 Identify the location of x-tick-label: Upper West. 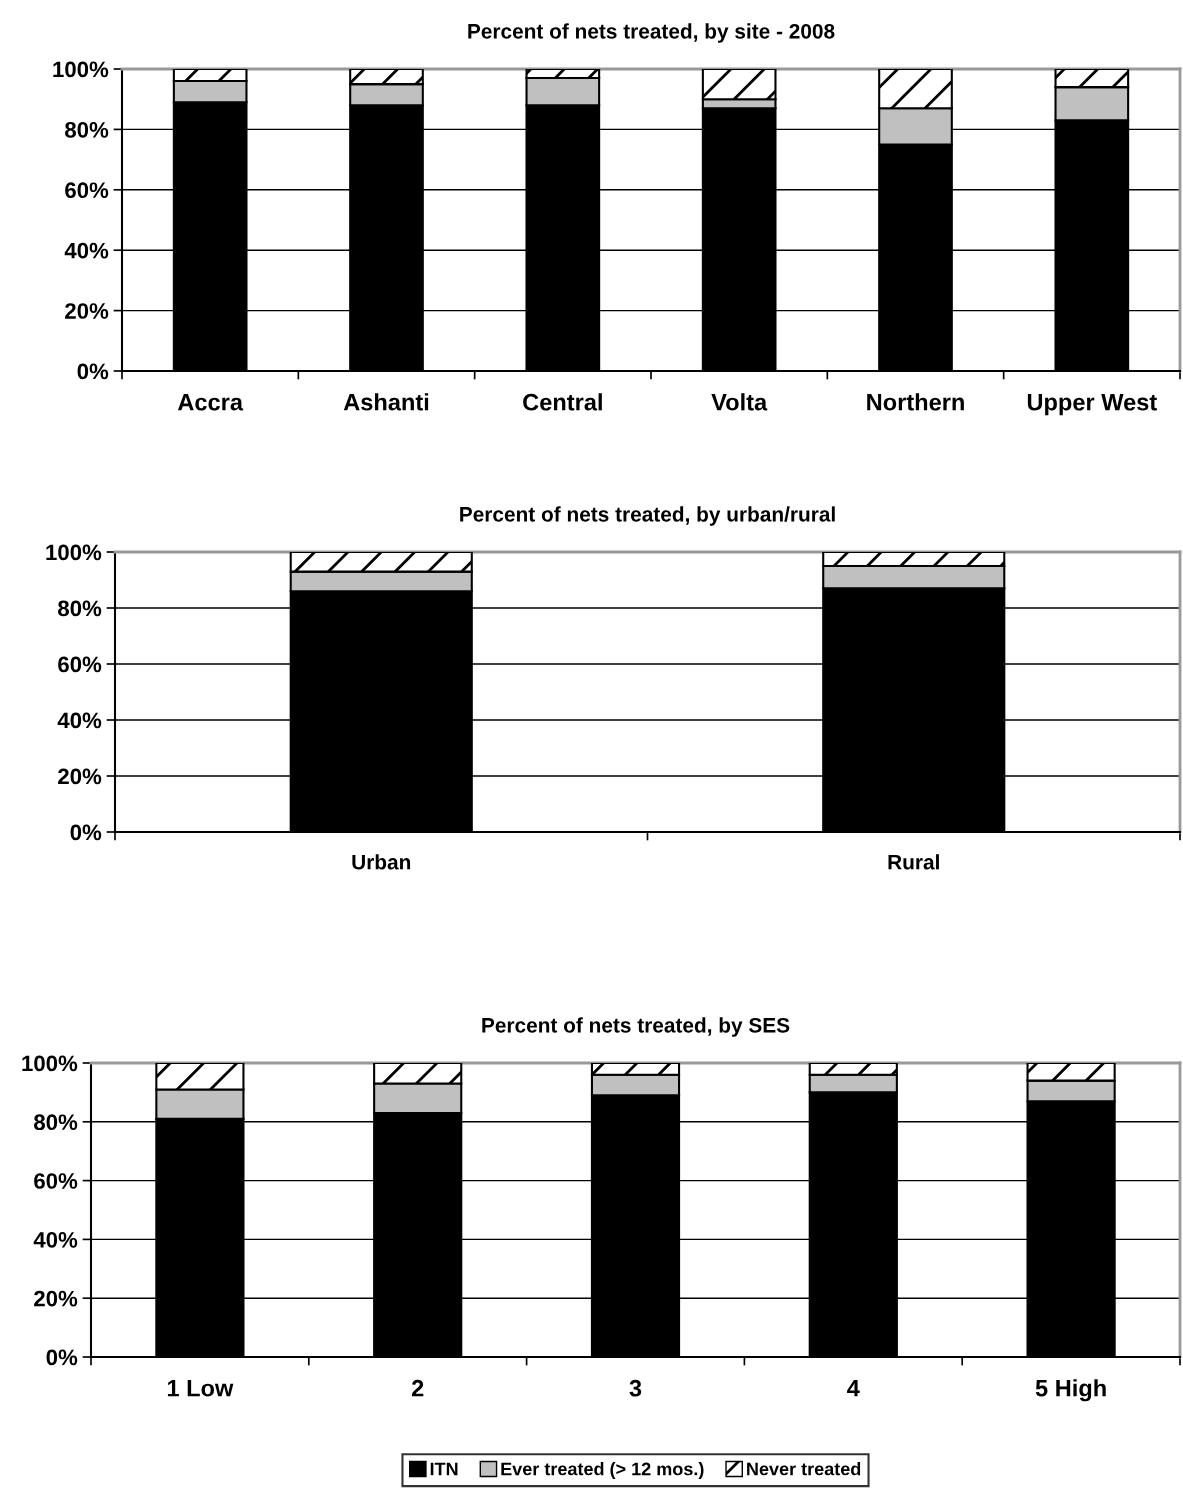
(1092, 405).